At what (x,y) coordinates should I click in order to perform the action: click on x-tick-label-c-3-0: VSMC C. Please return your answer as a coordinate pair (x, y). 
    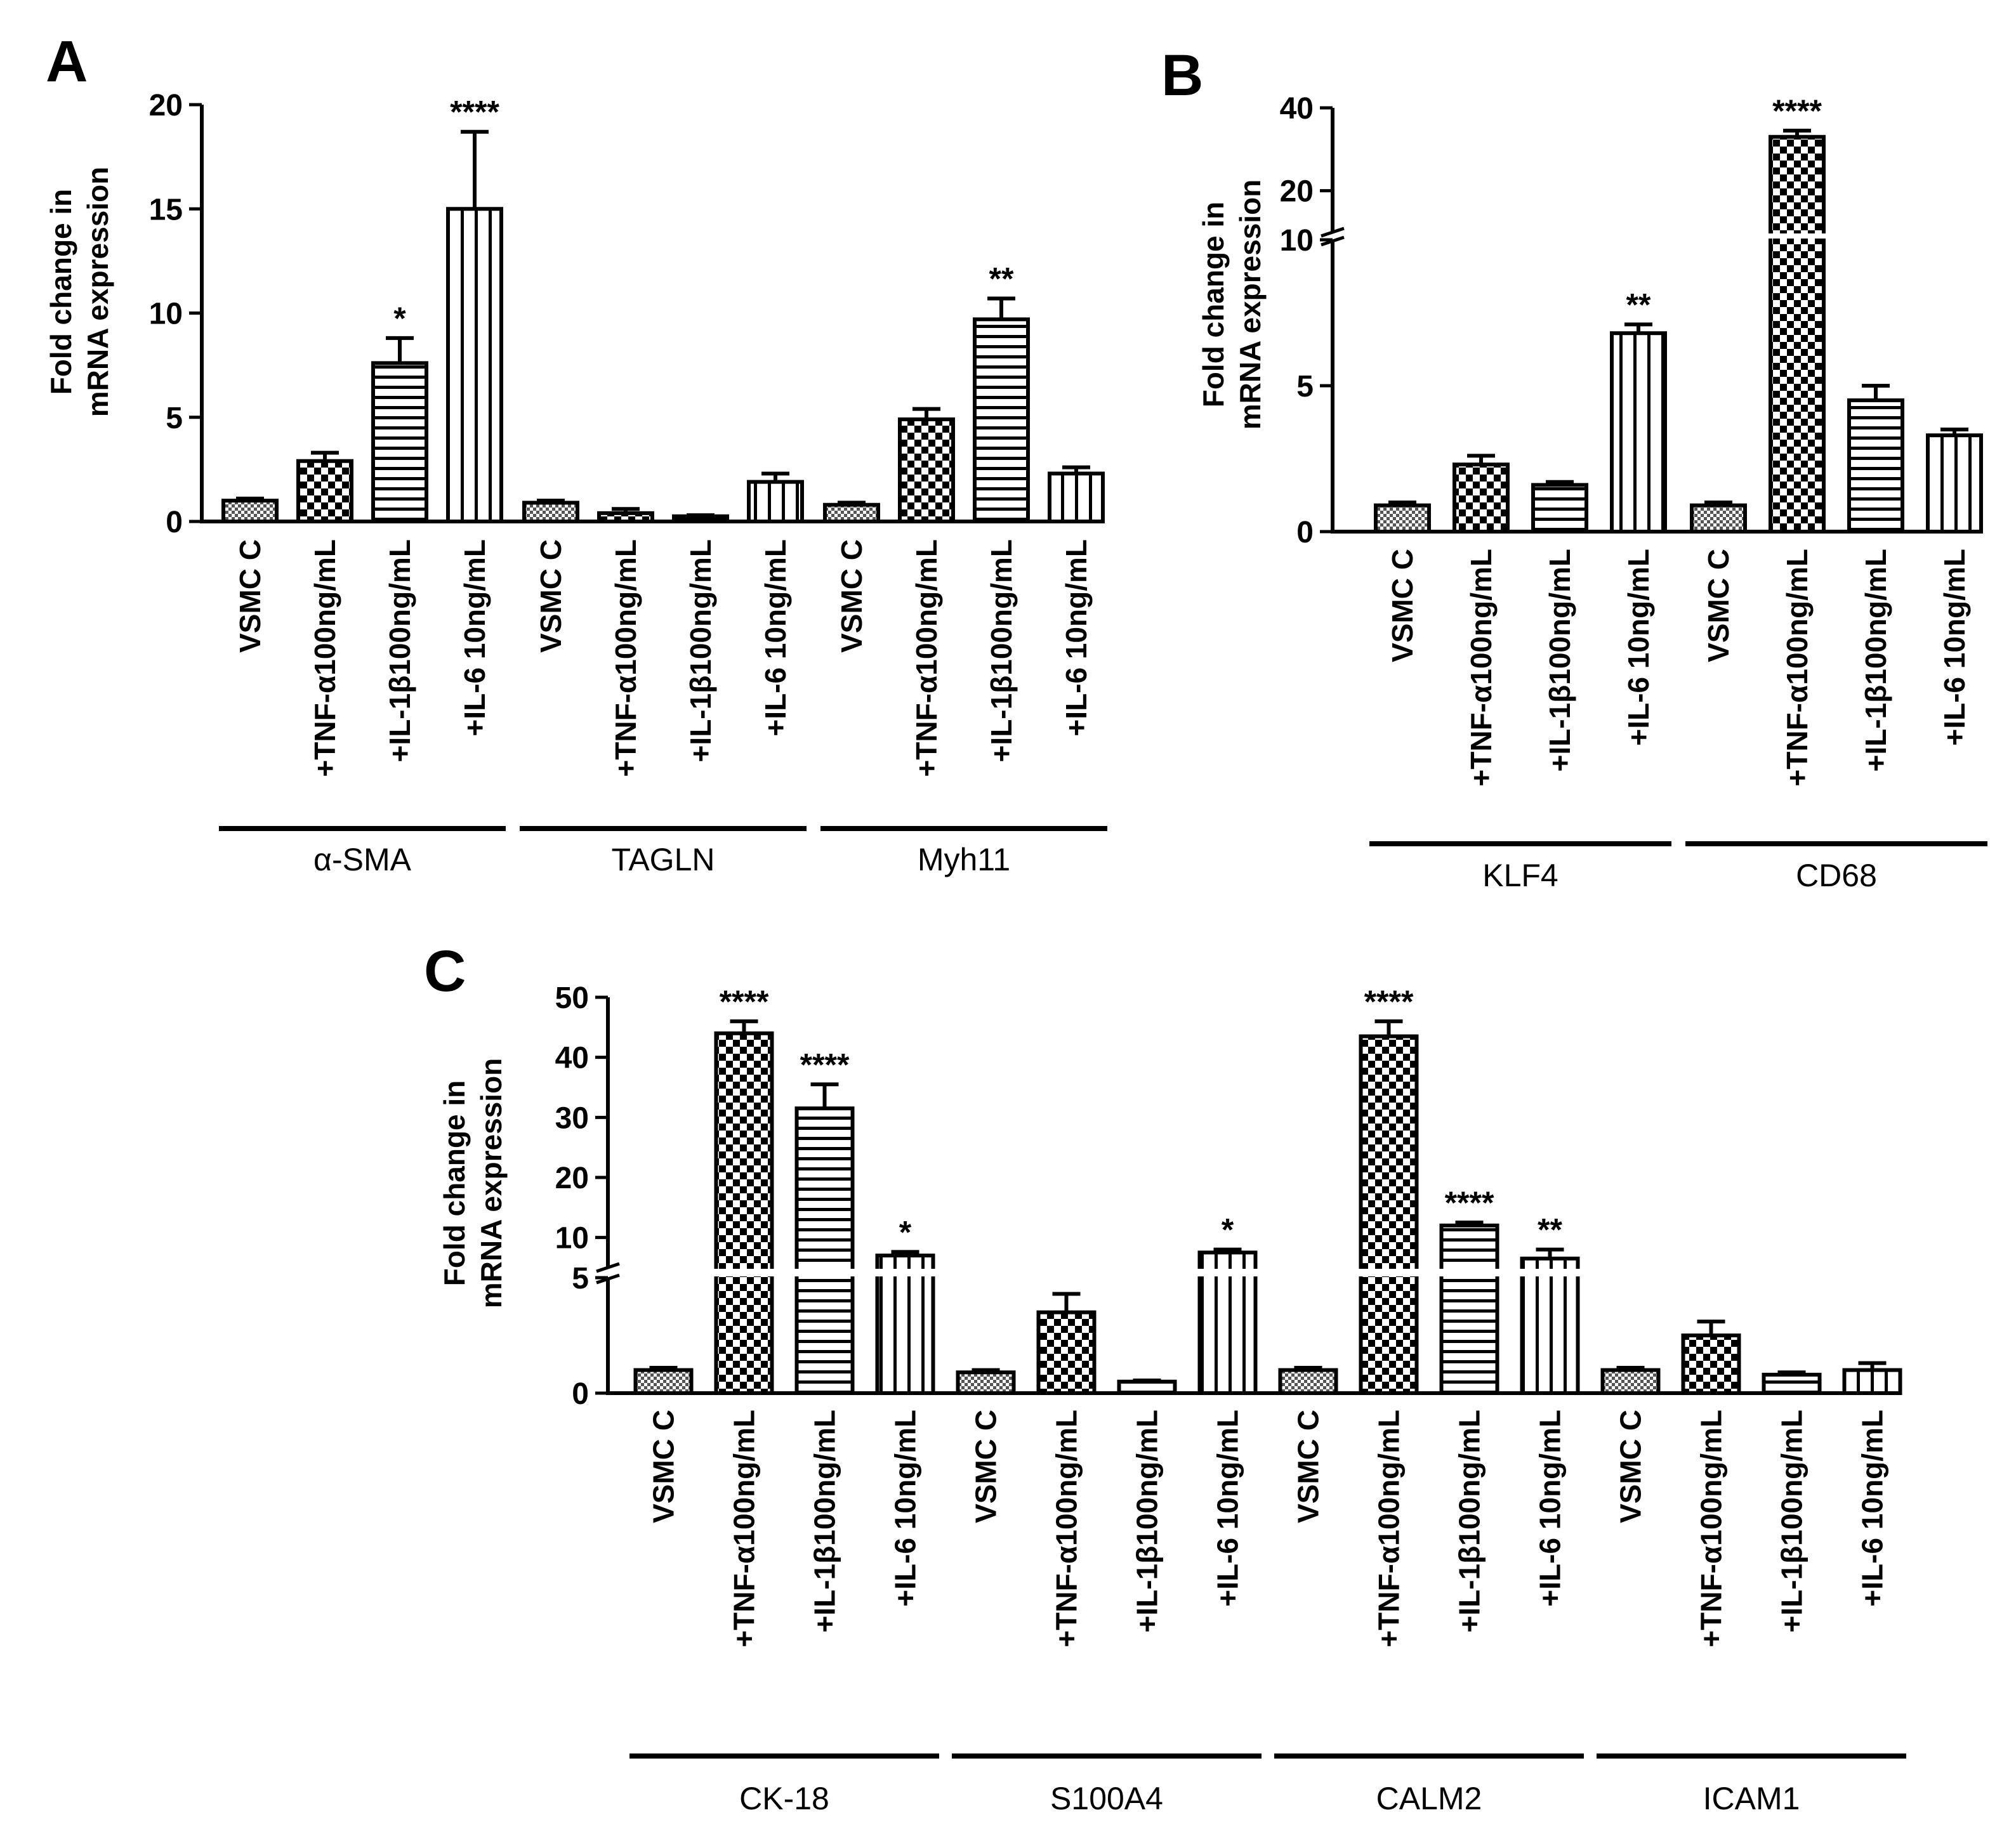
    Looking at the image, I should click on (1631, 1466).